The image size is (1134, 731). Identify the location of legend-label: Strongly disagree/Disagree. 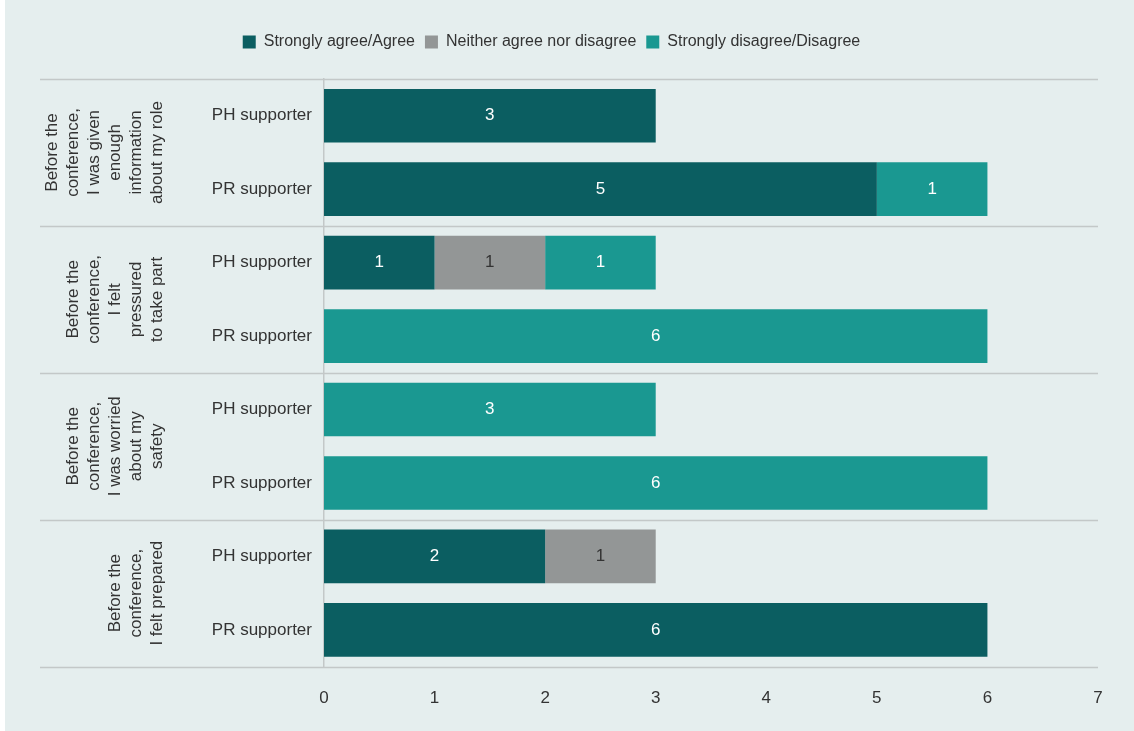
(764, 41).